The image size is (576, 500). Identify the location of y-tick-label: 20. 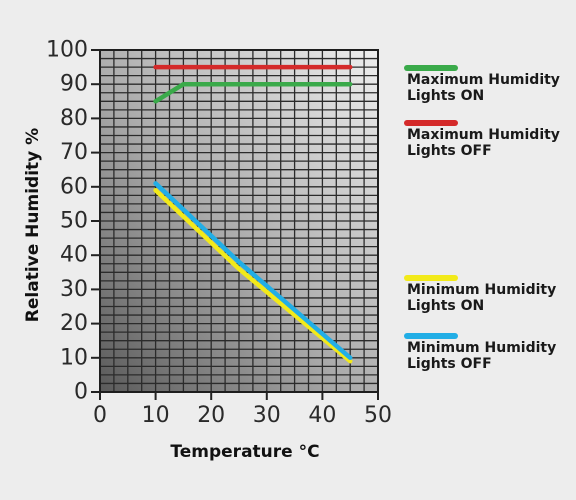
(74, 323).